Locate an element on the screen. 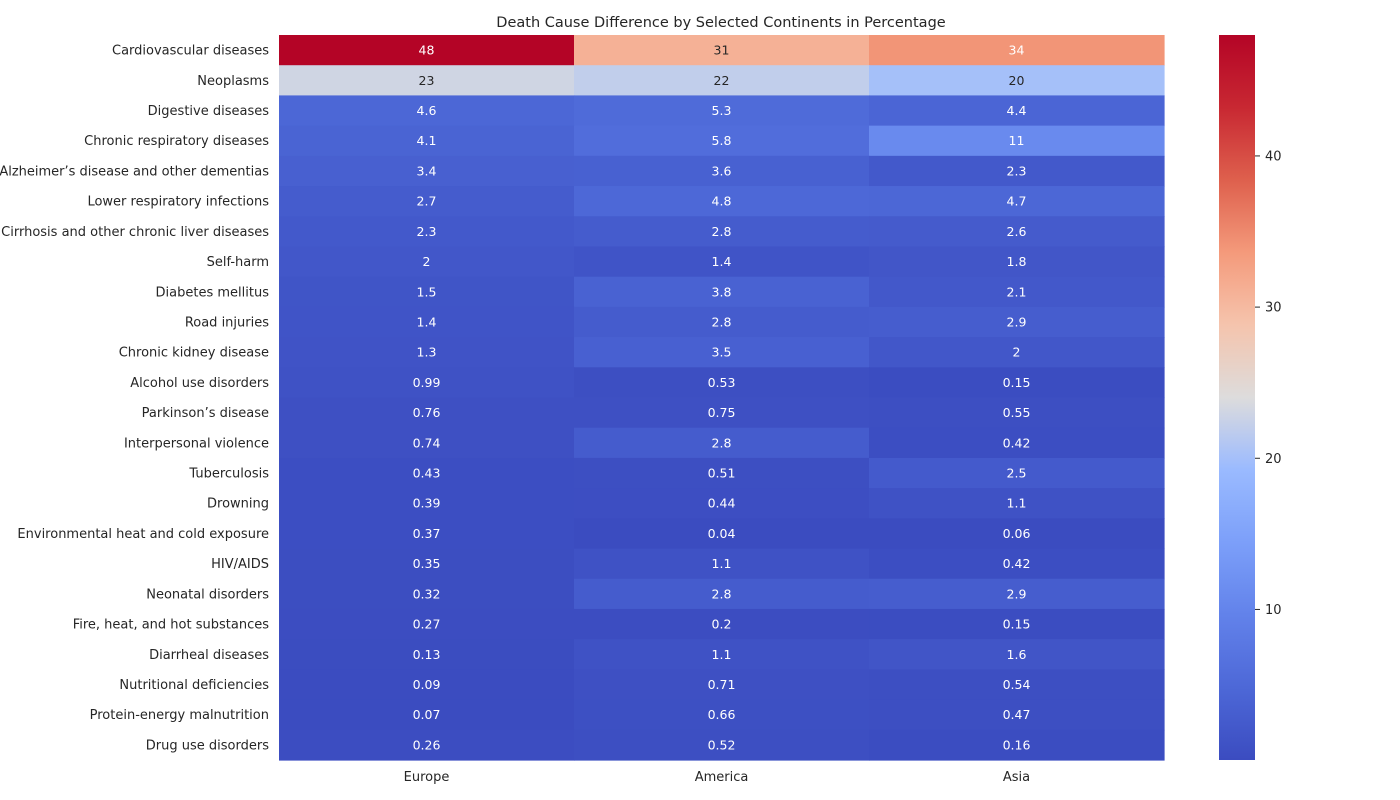 The image size is (1400, 800). cell-value-chronic-respiratory-diseases-america: 5.8 is located at coordinates (722, 140).